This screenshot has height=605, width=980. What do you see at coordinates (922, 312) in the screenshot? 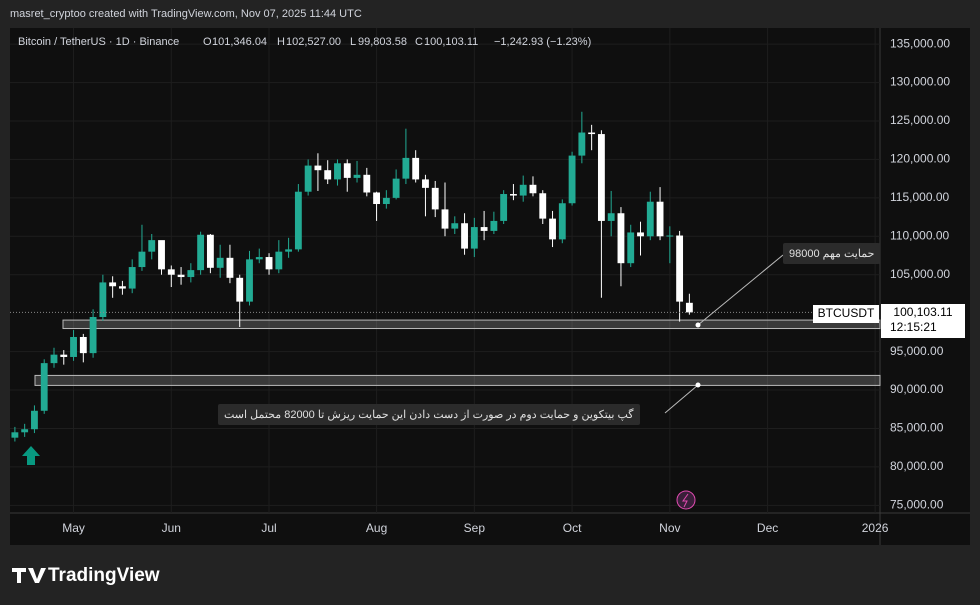
I see `price-tag-value: 100,103.11` at bounding box center [922, 312].